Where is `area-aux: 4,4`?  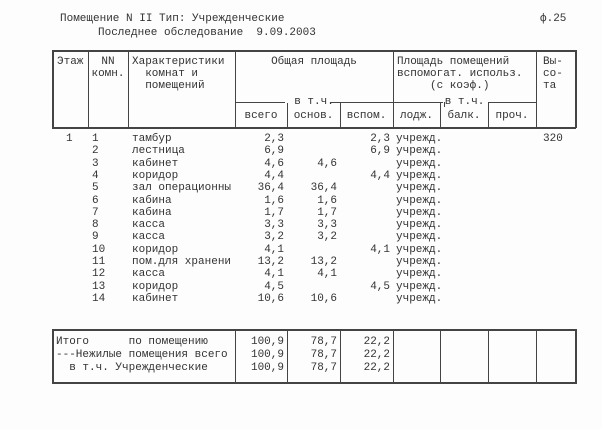 area-aux: 4,4 is located at coordinates (380, 175).